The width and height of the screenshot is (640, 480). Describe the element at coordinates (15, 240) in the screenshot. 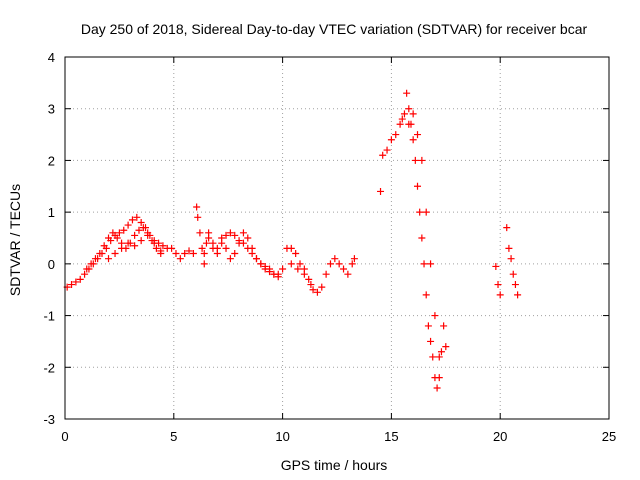

I see `y-axis-label: SDTVAR / TECUs` at that location.